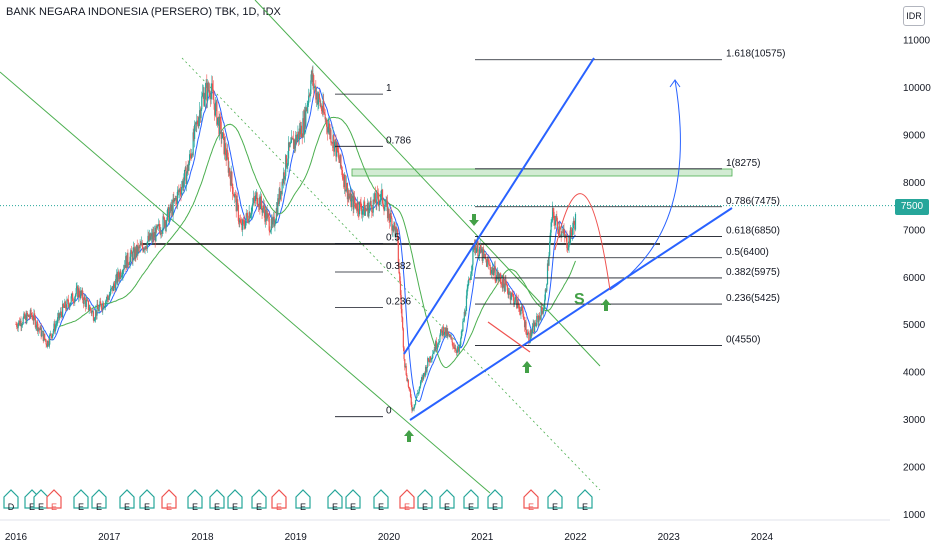  I want to click on fib-right-label: 0.786(7475), so click(753, 201).